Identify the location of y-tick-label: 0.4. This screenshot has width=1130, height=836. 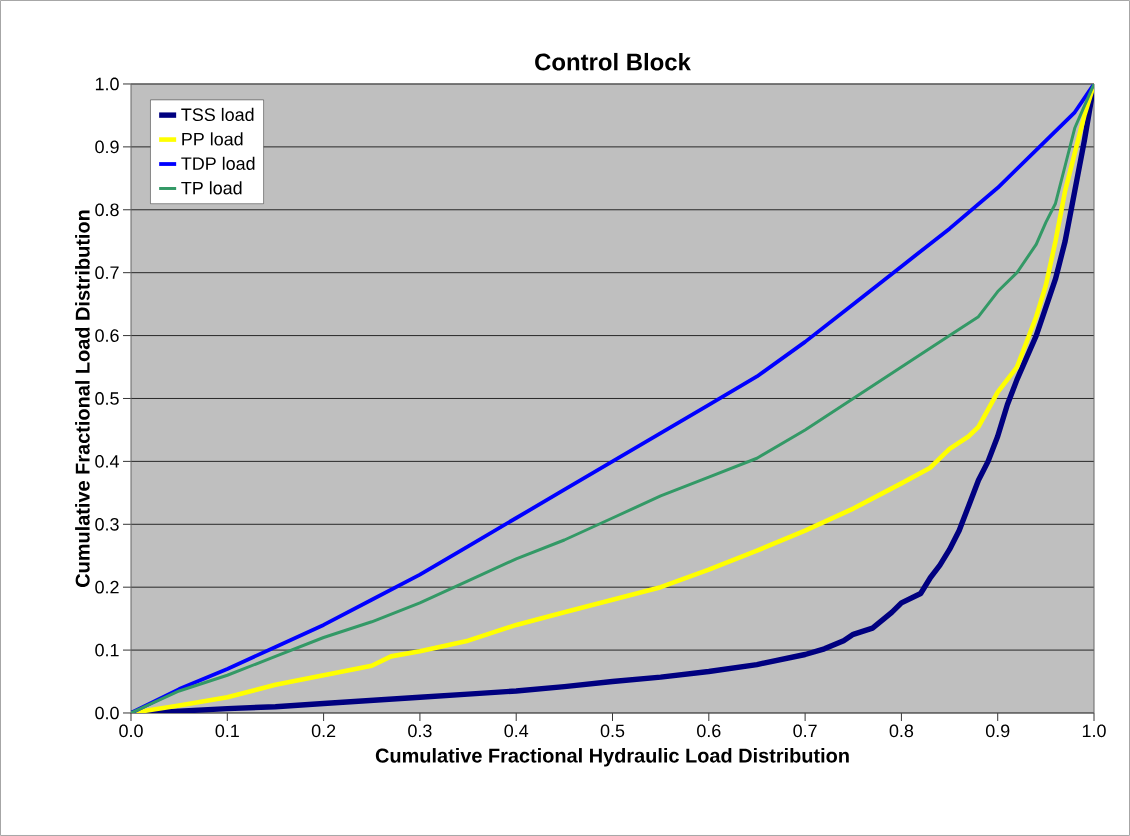
(107, 461).